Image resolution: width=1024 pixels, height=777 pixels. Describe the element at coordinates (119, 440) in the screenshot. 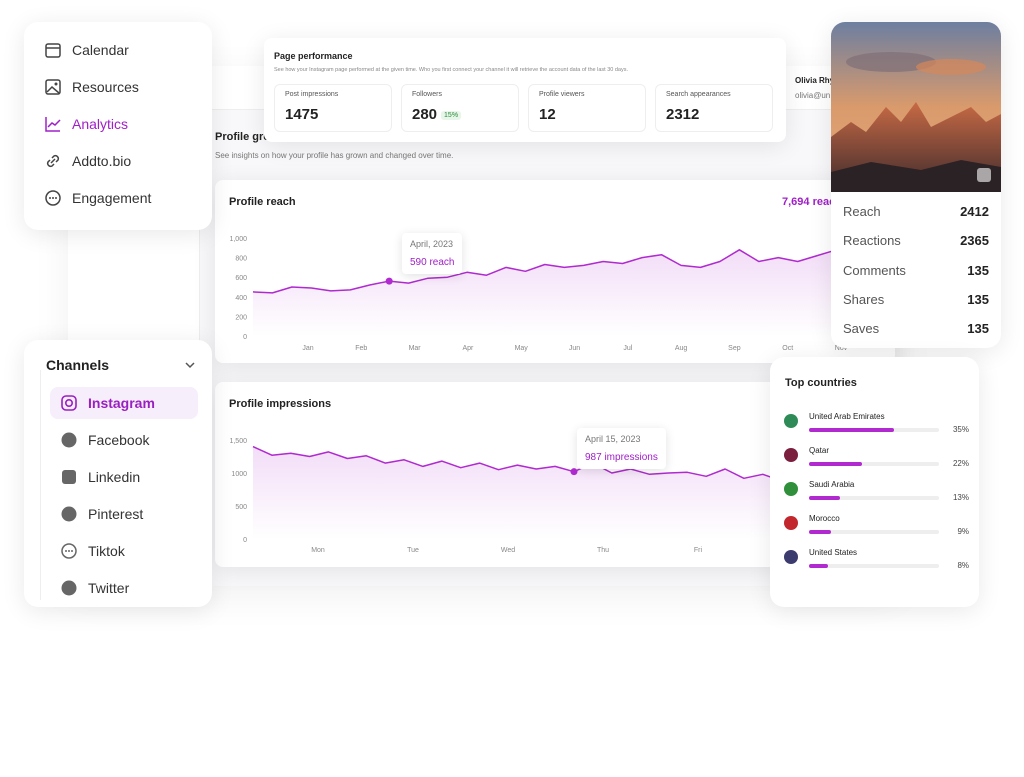

I see `channel-label: Facebook` at that location.